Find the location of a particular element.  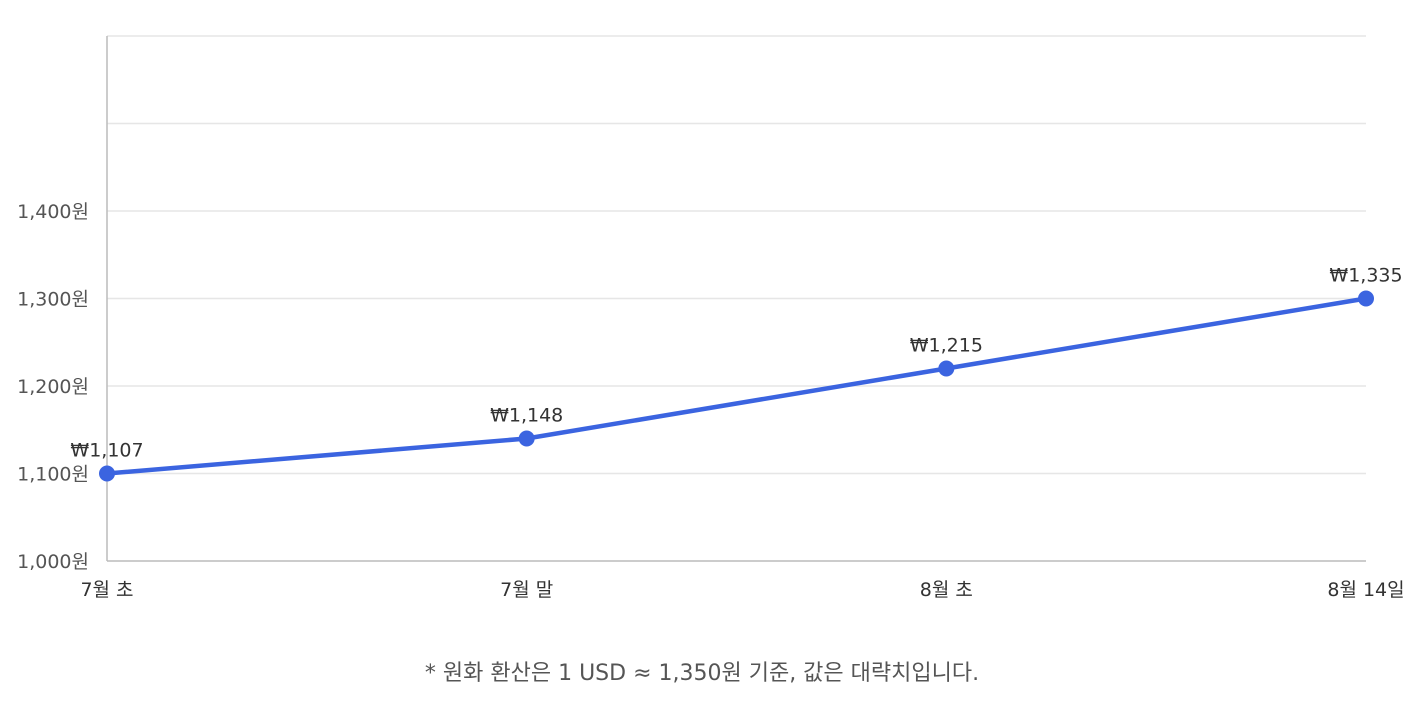

y-tick-label: 1,000원 is located at coordinates (53, 562).